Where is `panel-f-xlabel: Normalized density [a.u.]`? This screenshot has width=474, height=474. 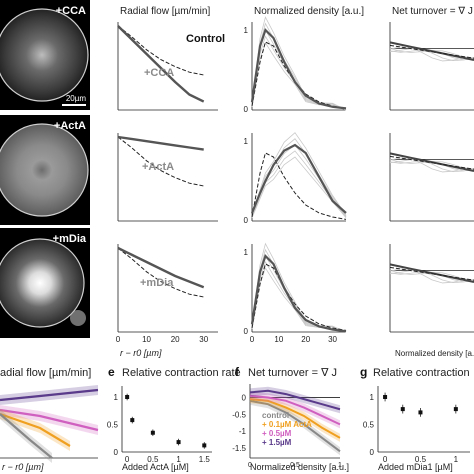
panel-f-xlabel: Normalized density [a.u.] is located at coordinates (299, 467).